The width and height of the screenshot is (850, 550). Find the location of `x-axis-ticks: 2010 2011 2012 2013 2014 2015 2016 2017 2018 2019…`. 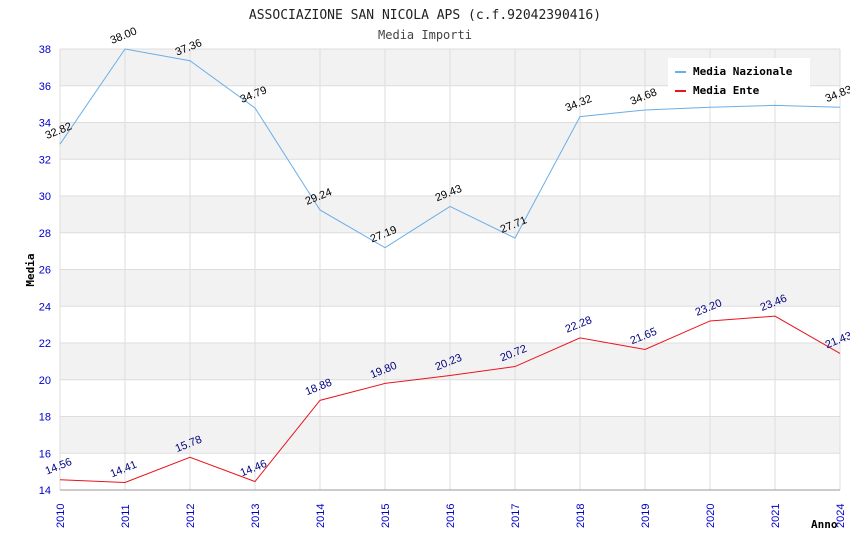

x-axis-ticks: 2010 2011 2012 2013 2014 2015 2016 2017 2018 2019… is located at coordinates (451, 516).